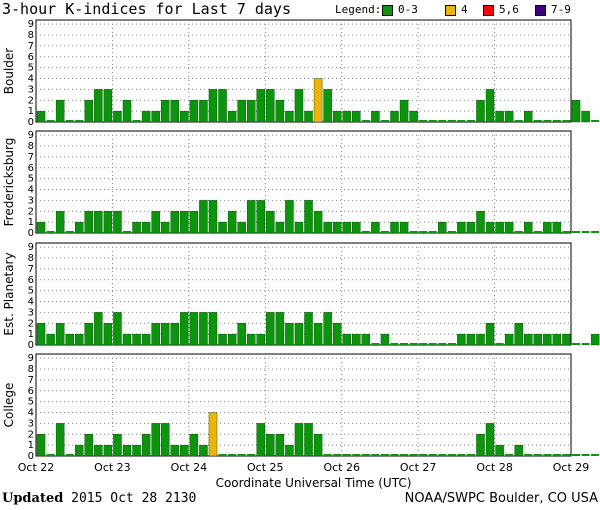 The image size is (600, 510). I want to click on x-axis-label: Coordinate Universal Time (UTC), so click(314, 483).